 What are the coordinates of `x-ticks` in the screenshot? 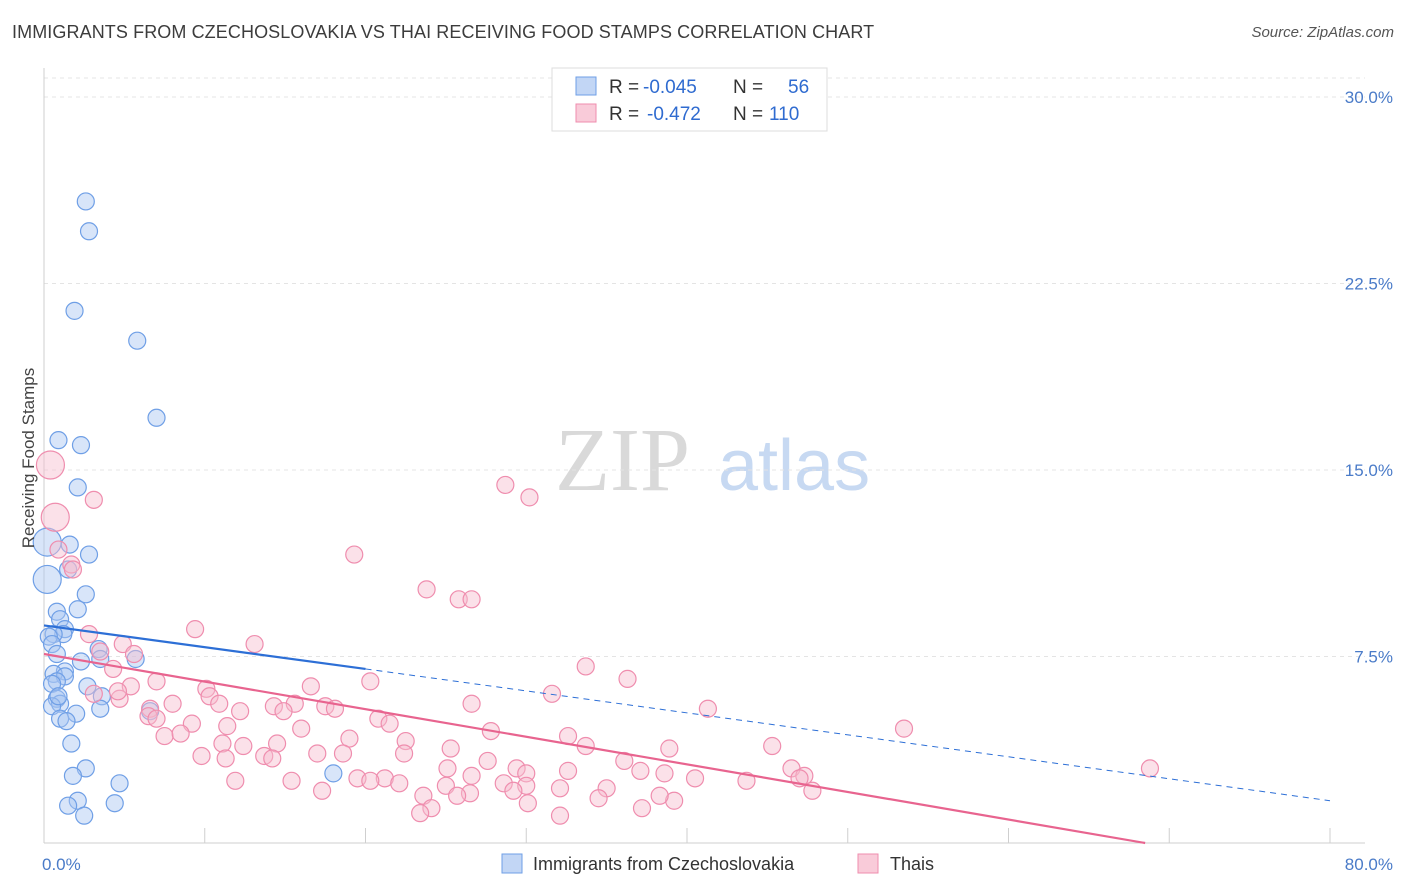 It's located at (687, 835).